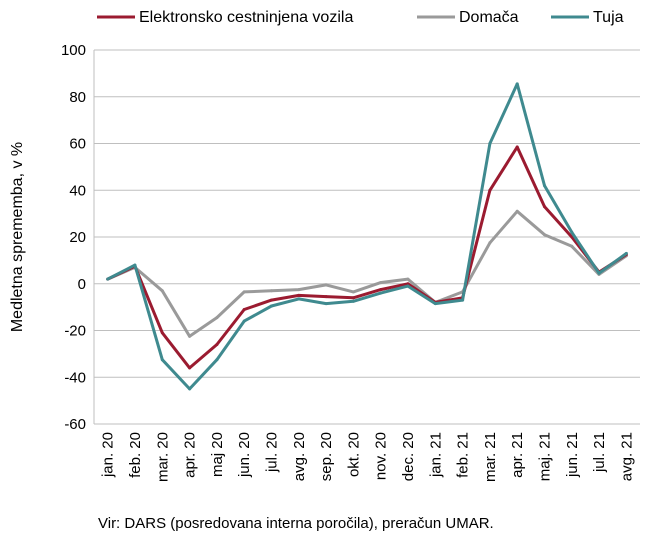 Image resolution: width=650 pixels, height=538 pixels. I want to click on x-tick-label: maj. 21, so click(544, 456).